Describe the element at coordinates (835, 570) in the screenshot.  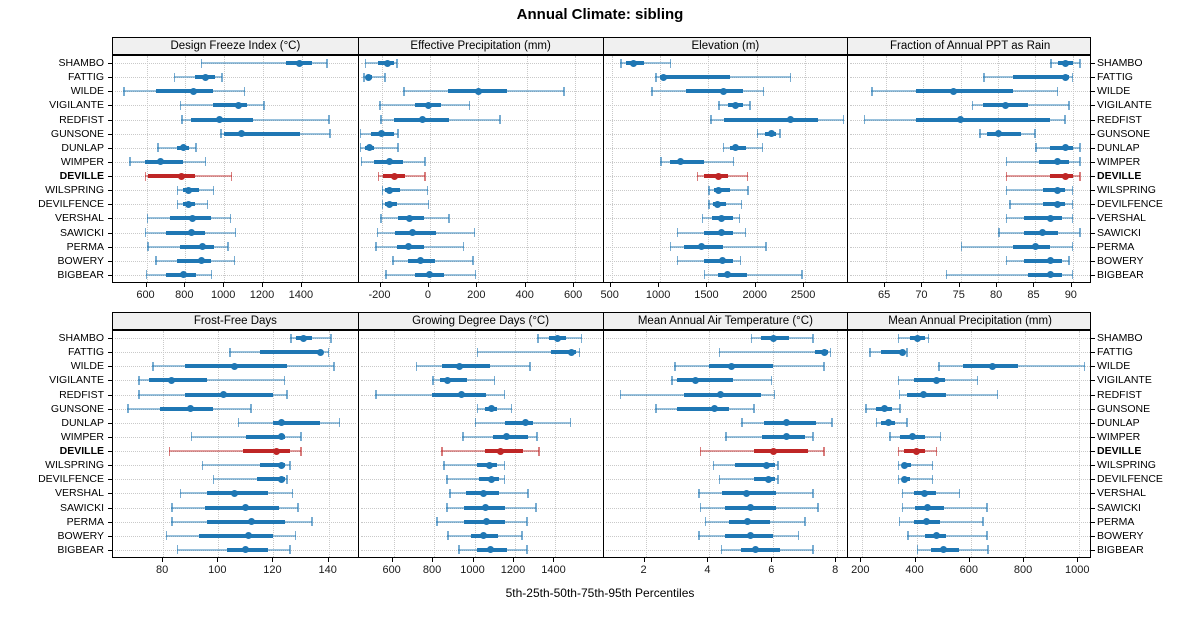
I see `x-tick-label: 8` at that location.